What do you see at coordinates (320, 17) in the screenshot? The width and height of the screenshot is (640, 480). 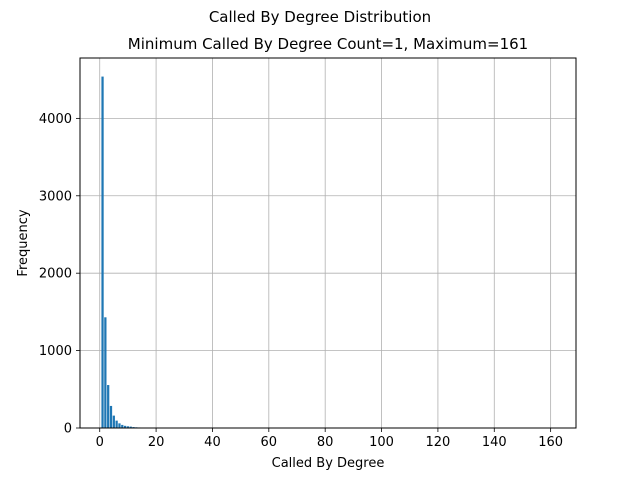 I see `figure-suptitle: Called By Degree Distribution` at bounding box center [320, 17].